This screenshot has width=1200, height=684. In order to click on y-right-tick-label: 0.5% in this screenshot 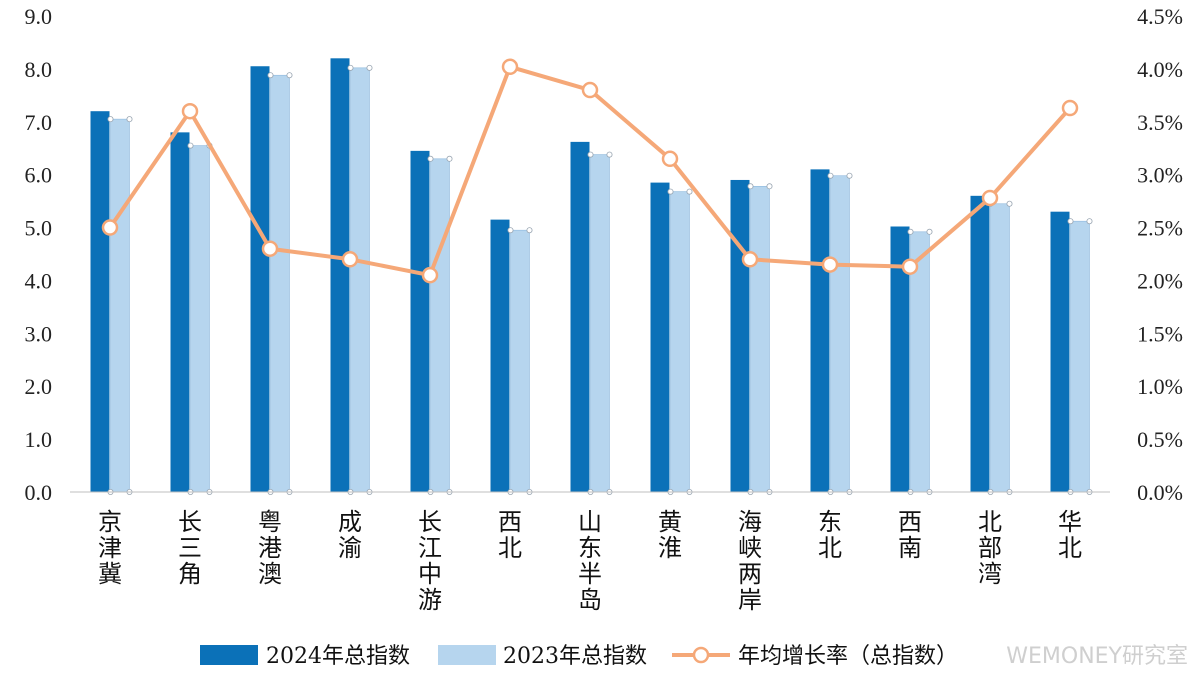, I will do `click(1160, 439)`.